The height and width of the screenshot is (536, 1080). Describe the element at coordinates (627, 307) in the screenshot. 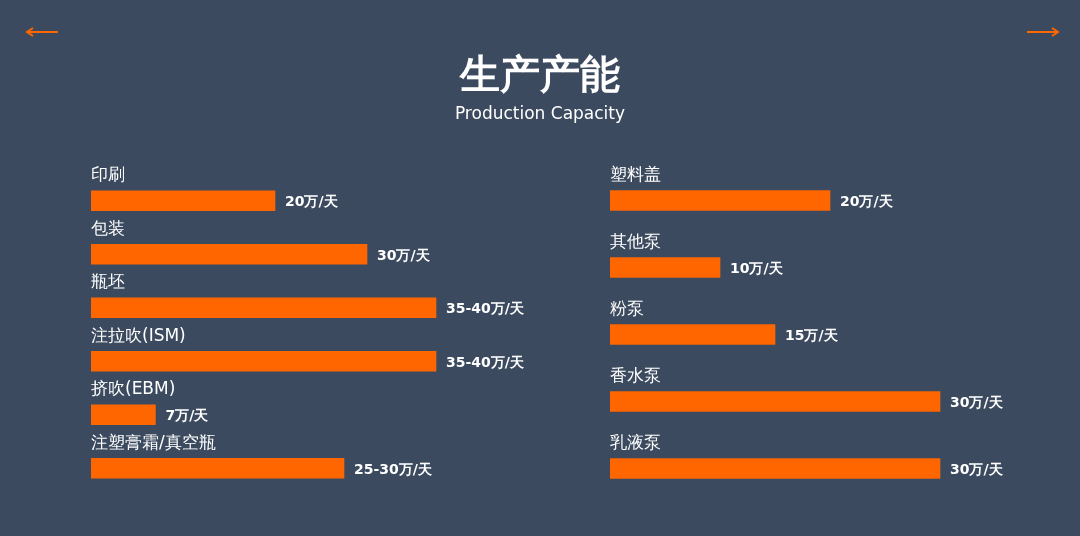

I see `y-tick-label: 粉泵` at that location.